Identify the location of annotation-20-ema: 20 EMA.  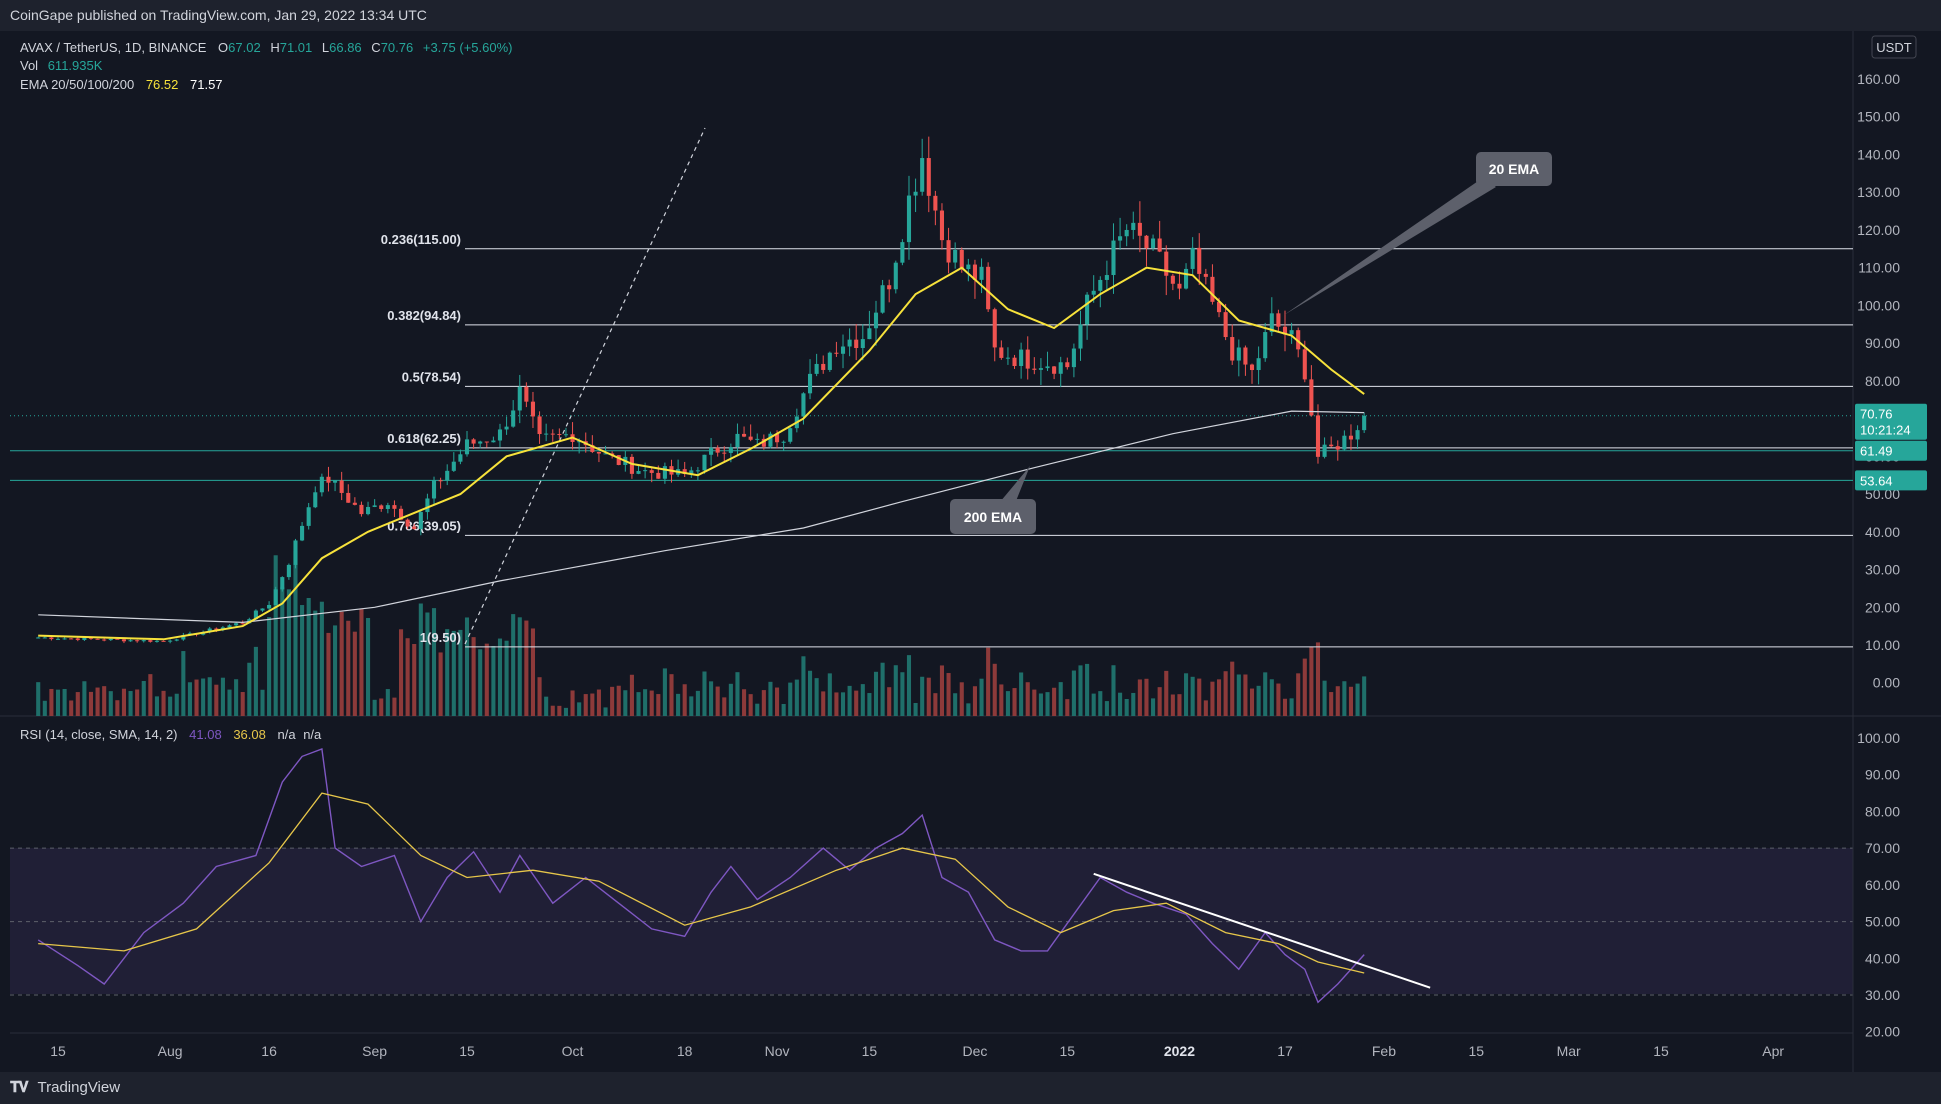
(1418, 233).